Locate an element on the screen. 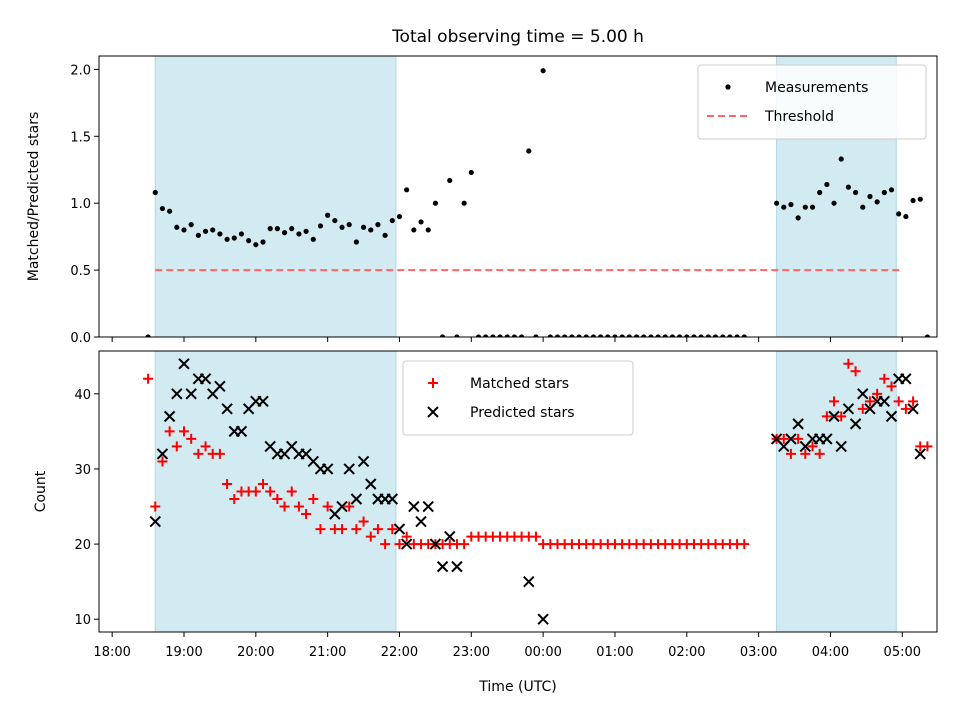 Image resolution: width=960 pixels, height=724 pixels. x-tick-label: 04:00 is located at coordinates (830, 652).